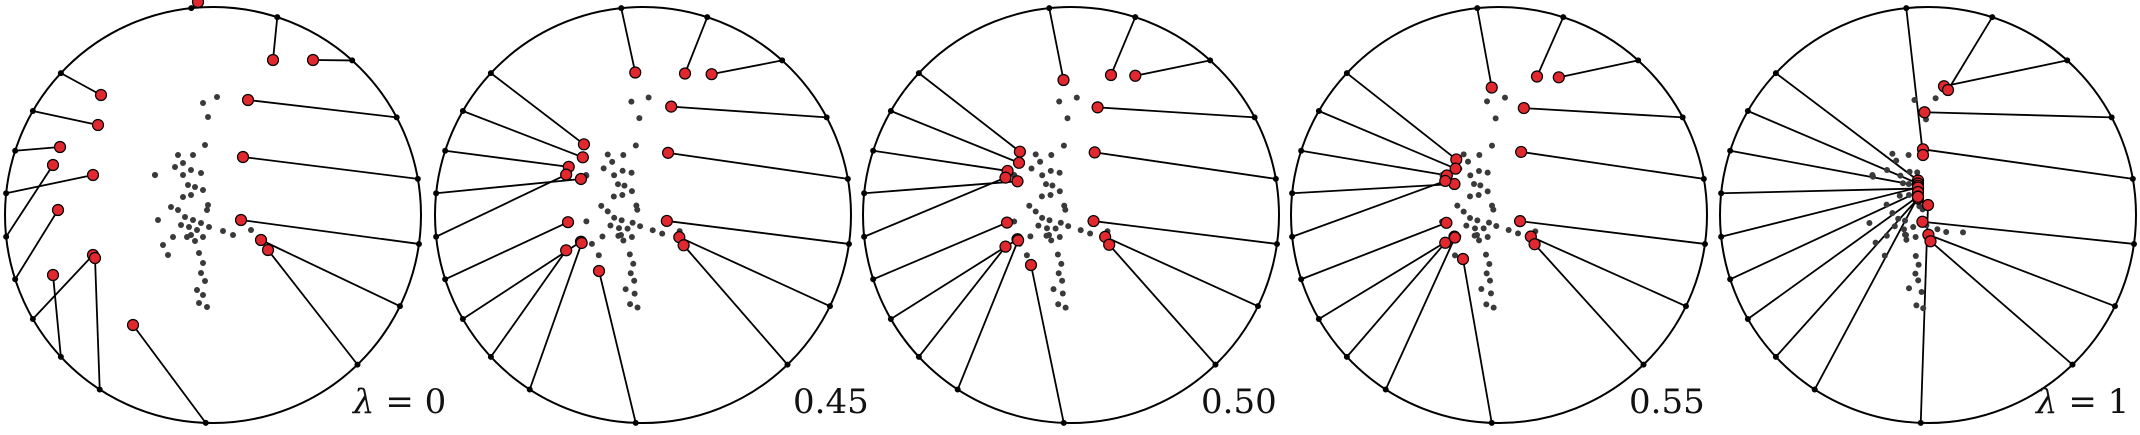 This screenshot has width=2140, height=435. Describe the element at coordinates (2081, 402) in the screenshot. I see `panel-label: λ = 1` at that location.